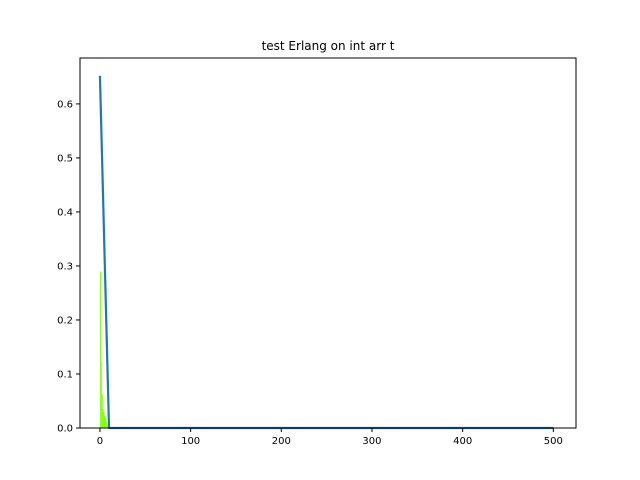  What do you see at coordinates (371, 441) in the screenshot?
I see `x-tick-label: 300` at bounding box center [371, 441].